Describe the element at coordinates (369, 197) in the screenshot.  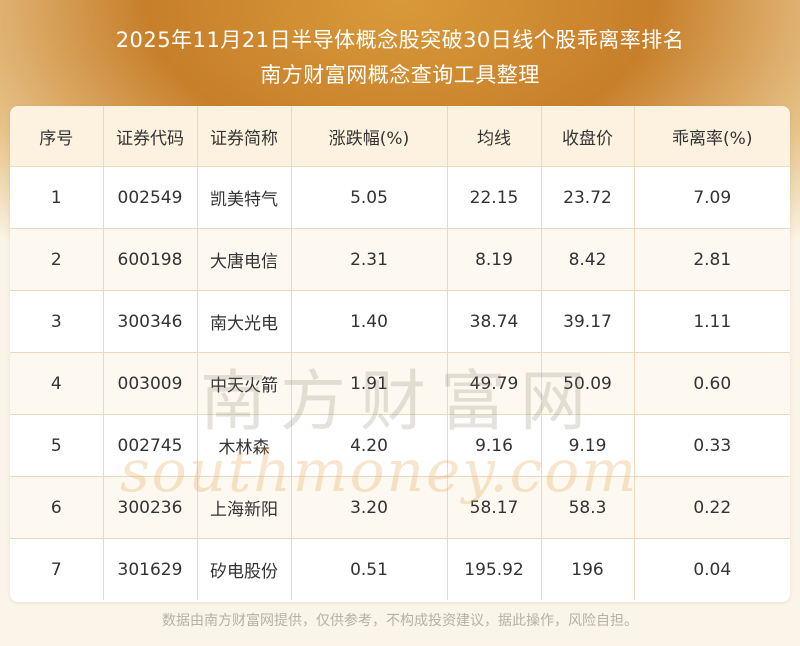
I see `cell-change: 5.05` at that location.